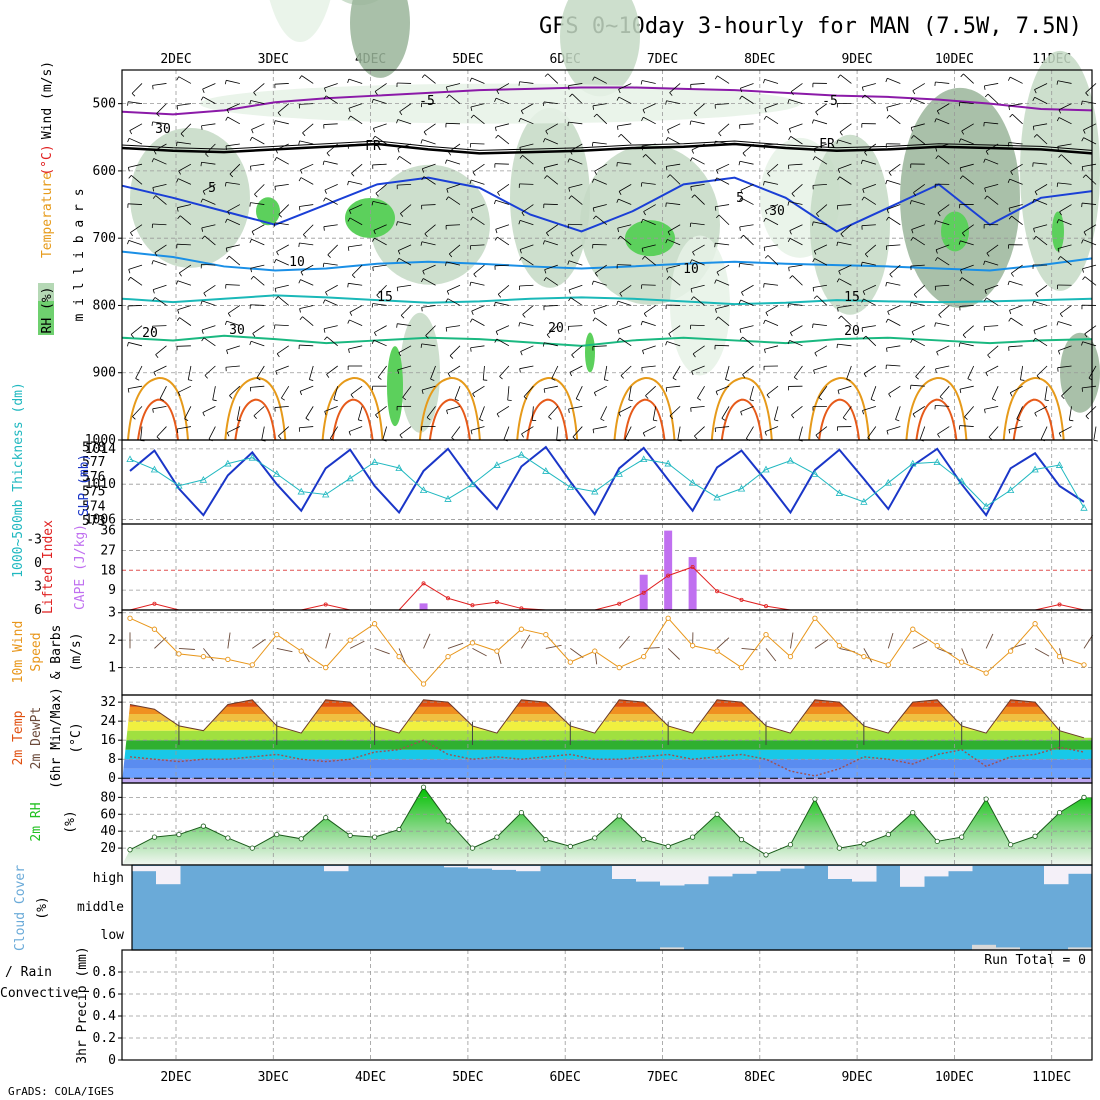  Describe the element at coordinates (26, 972) in the screenshot. I see `total-rain-label: Total / Rain` at that location.